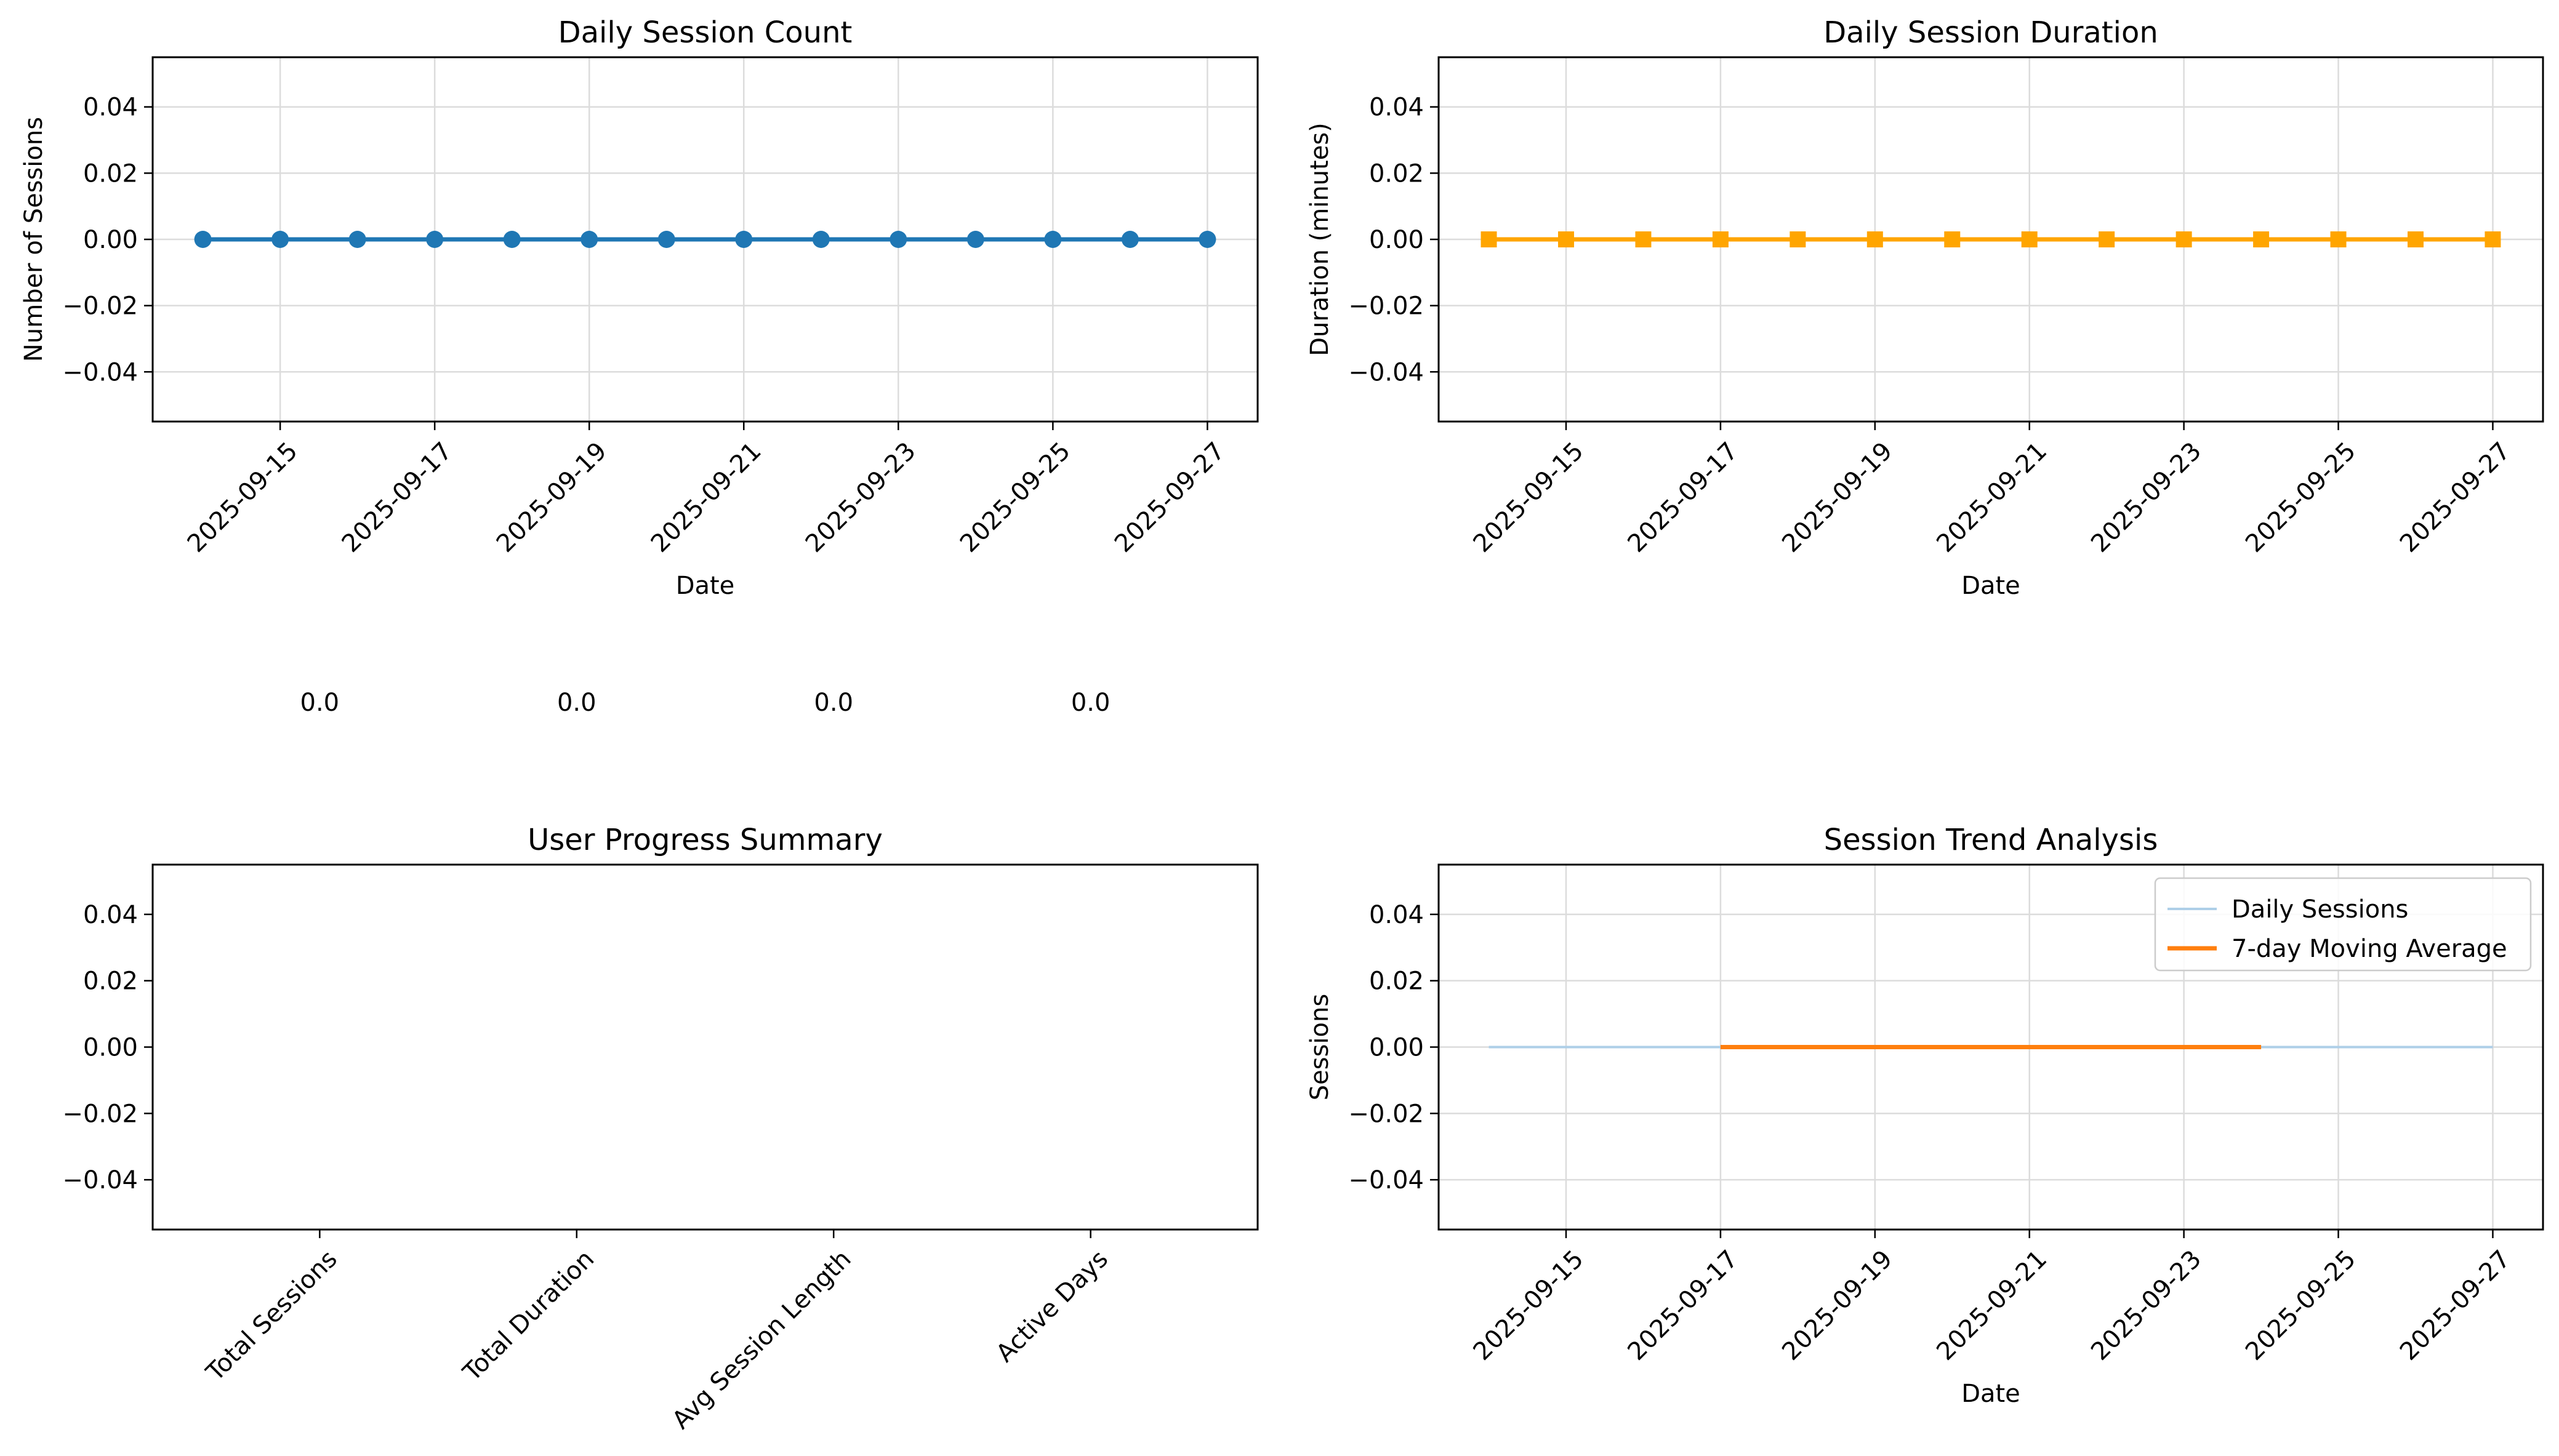  What do you see at coordinates (1320, 239) in the screenshot?
I see `y-axis-label: Duration (minutes)` at bounding box center [1320, 239].